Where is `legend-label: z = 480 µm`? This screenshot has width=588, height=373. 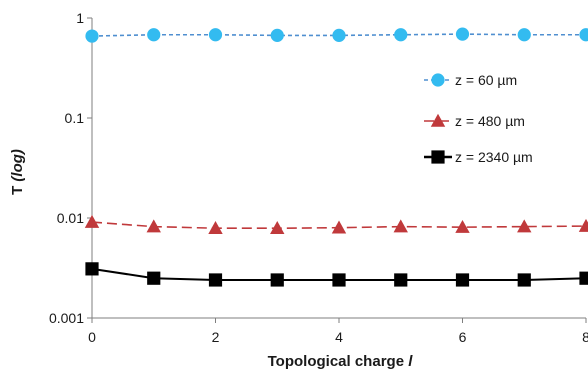 legend-label: z = 480 µm is located at coordinates (490, 121).